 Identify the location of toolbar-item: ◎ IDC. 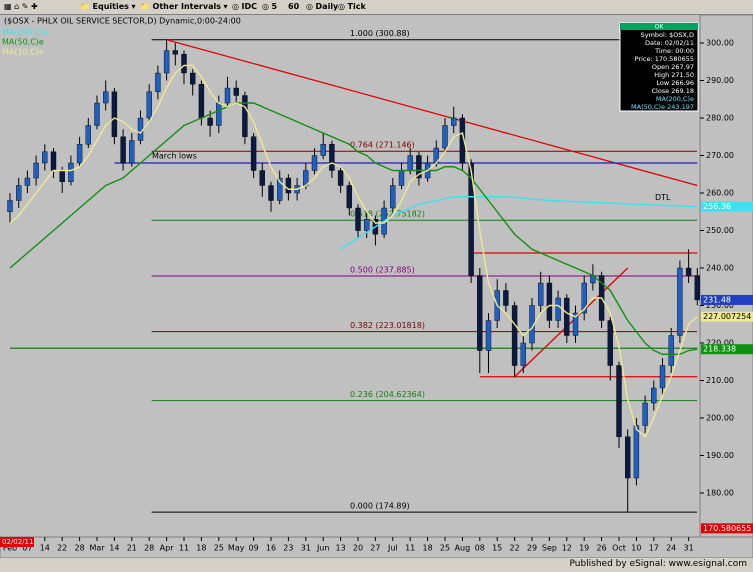
(245, 6).